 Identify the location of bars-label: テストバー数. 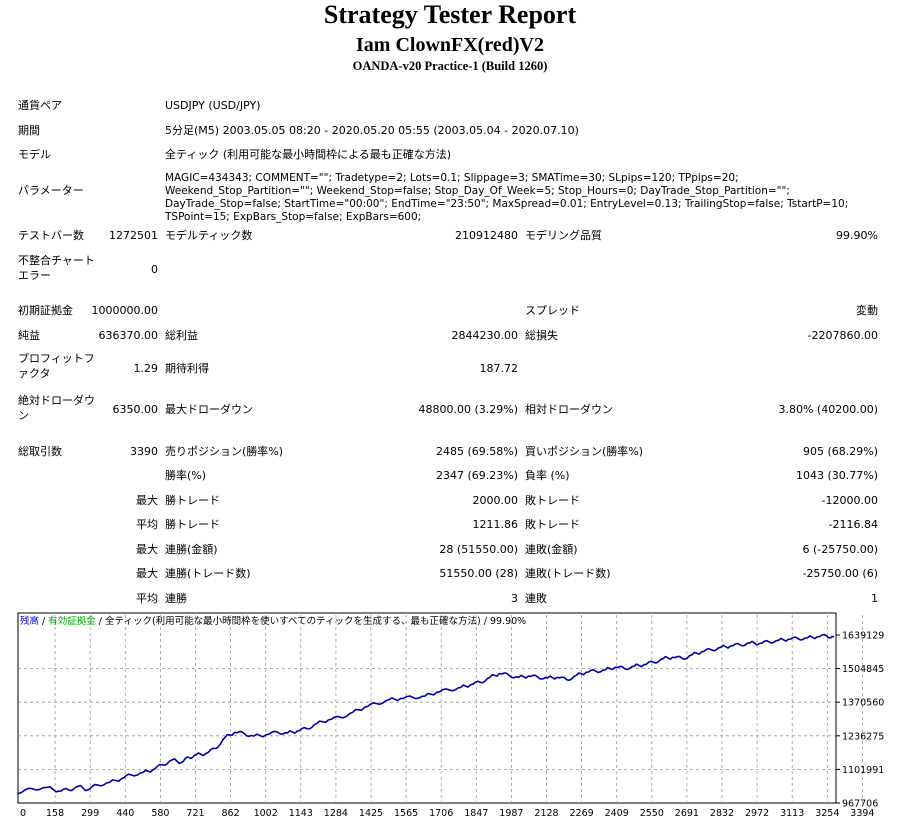
(51, 235).